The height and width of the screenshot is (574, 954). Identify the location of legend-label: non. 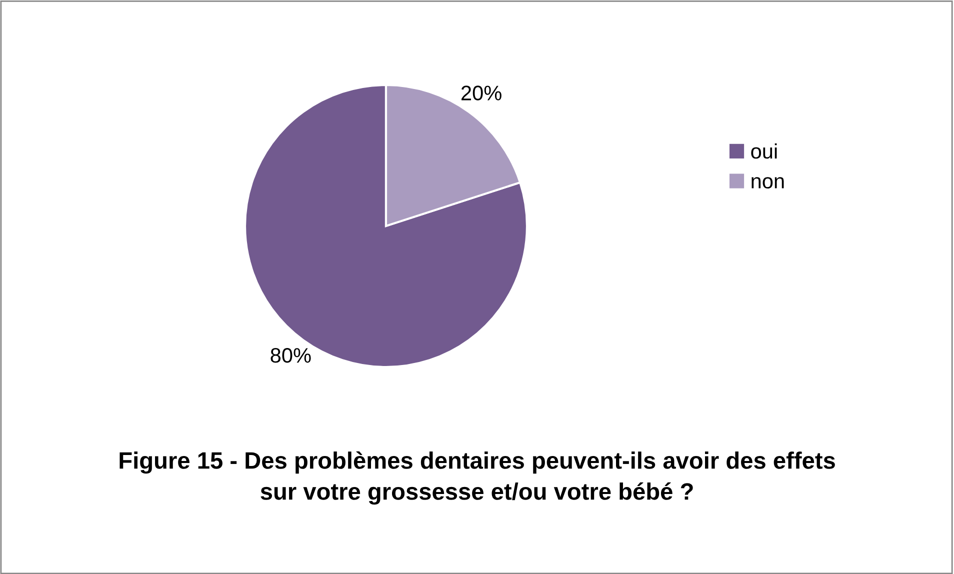
(768, 183).